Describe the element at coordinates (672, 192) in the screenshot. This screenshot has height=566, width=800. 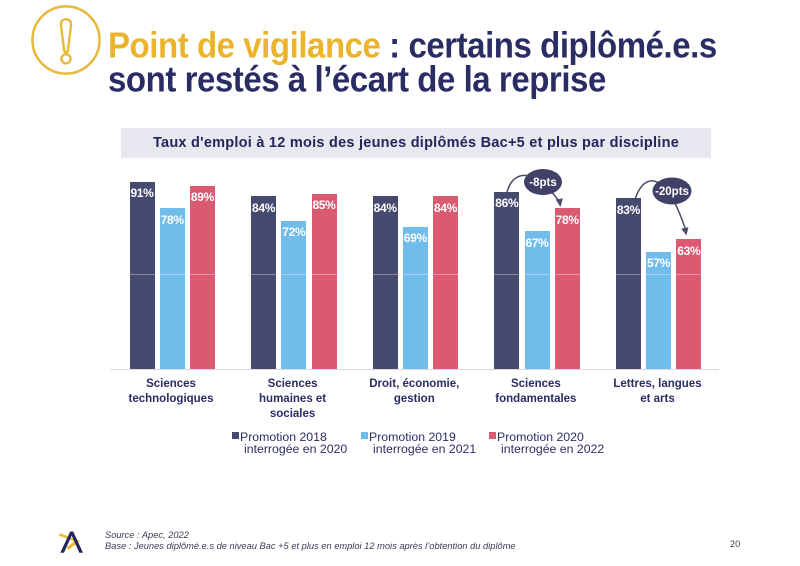
I see `svg-text: -20pts` at that location.